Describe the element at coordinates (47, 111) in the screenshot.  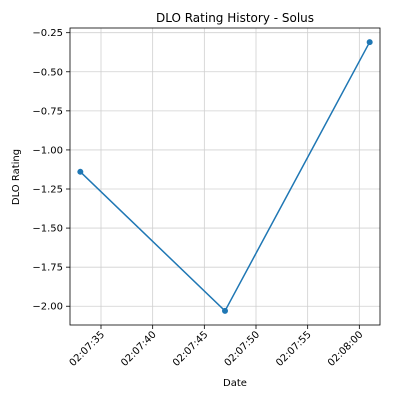
I see `y-tick-label: −0.75` at that location.